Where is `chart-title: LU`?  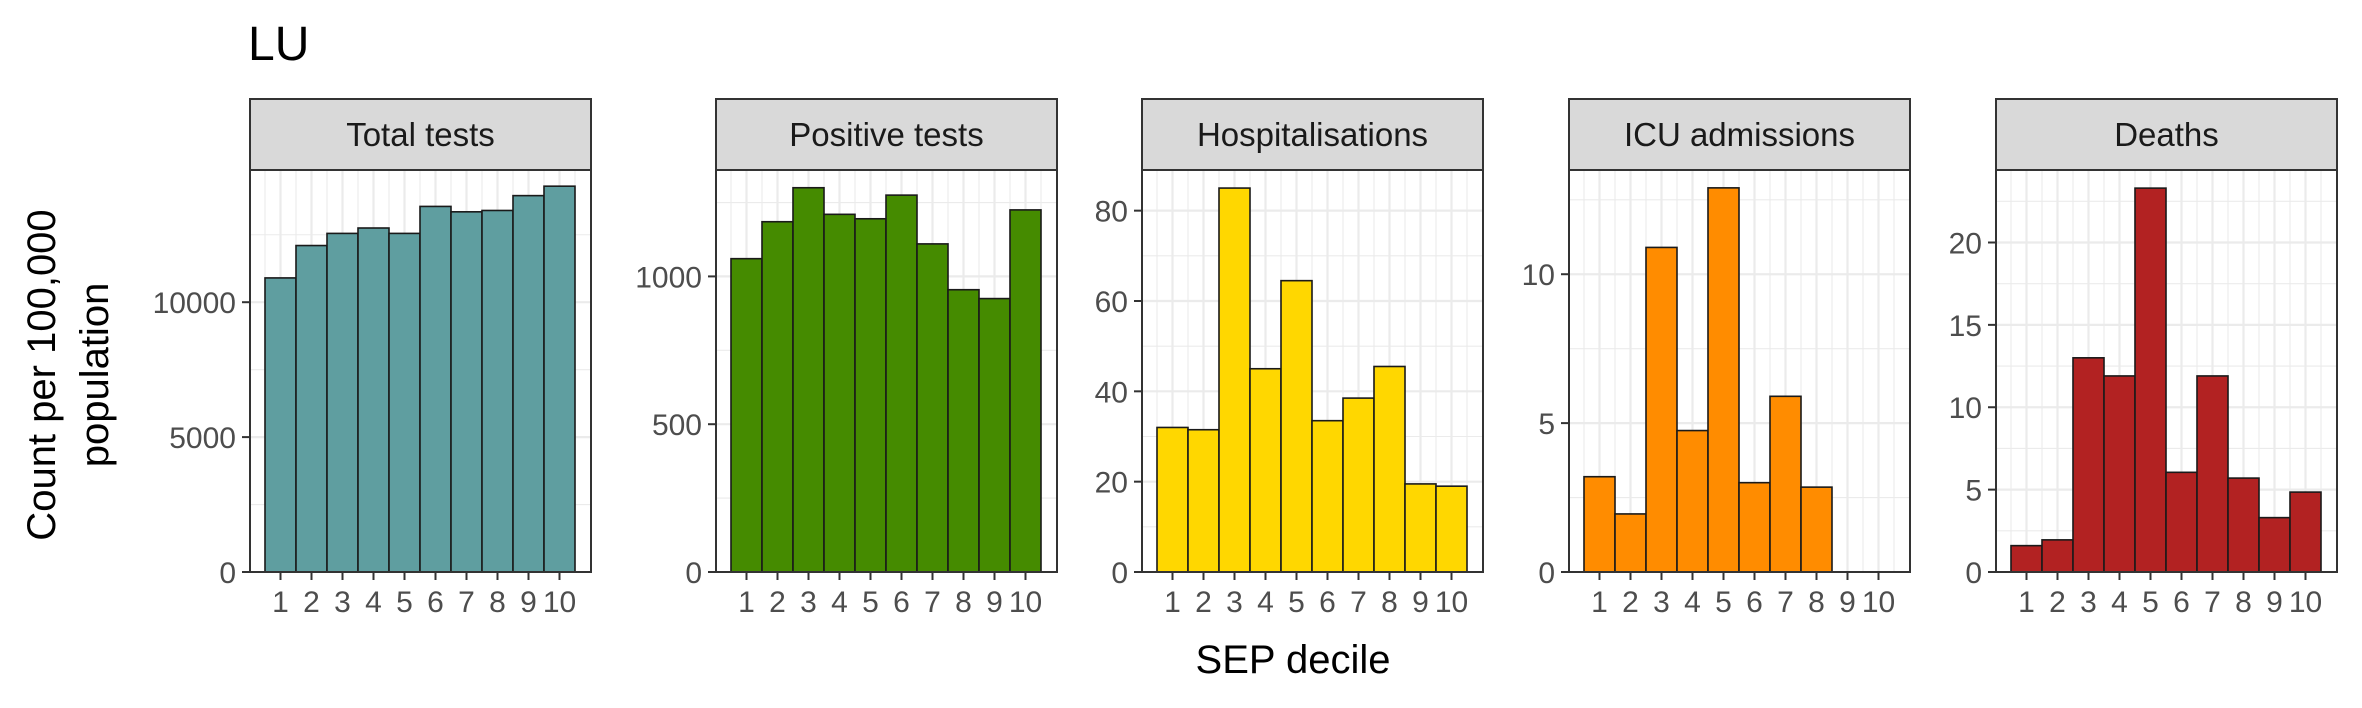
chart-title: LU is located at coordinates (278, 44).